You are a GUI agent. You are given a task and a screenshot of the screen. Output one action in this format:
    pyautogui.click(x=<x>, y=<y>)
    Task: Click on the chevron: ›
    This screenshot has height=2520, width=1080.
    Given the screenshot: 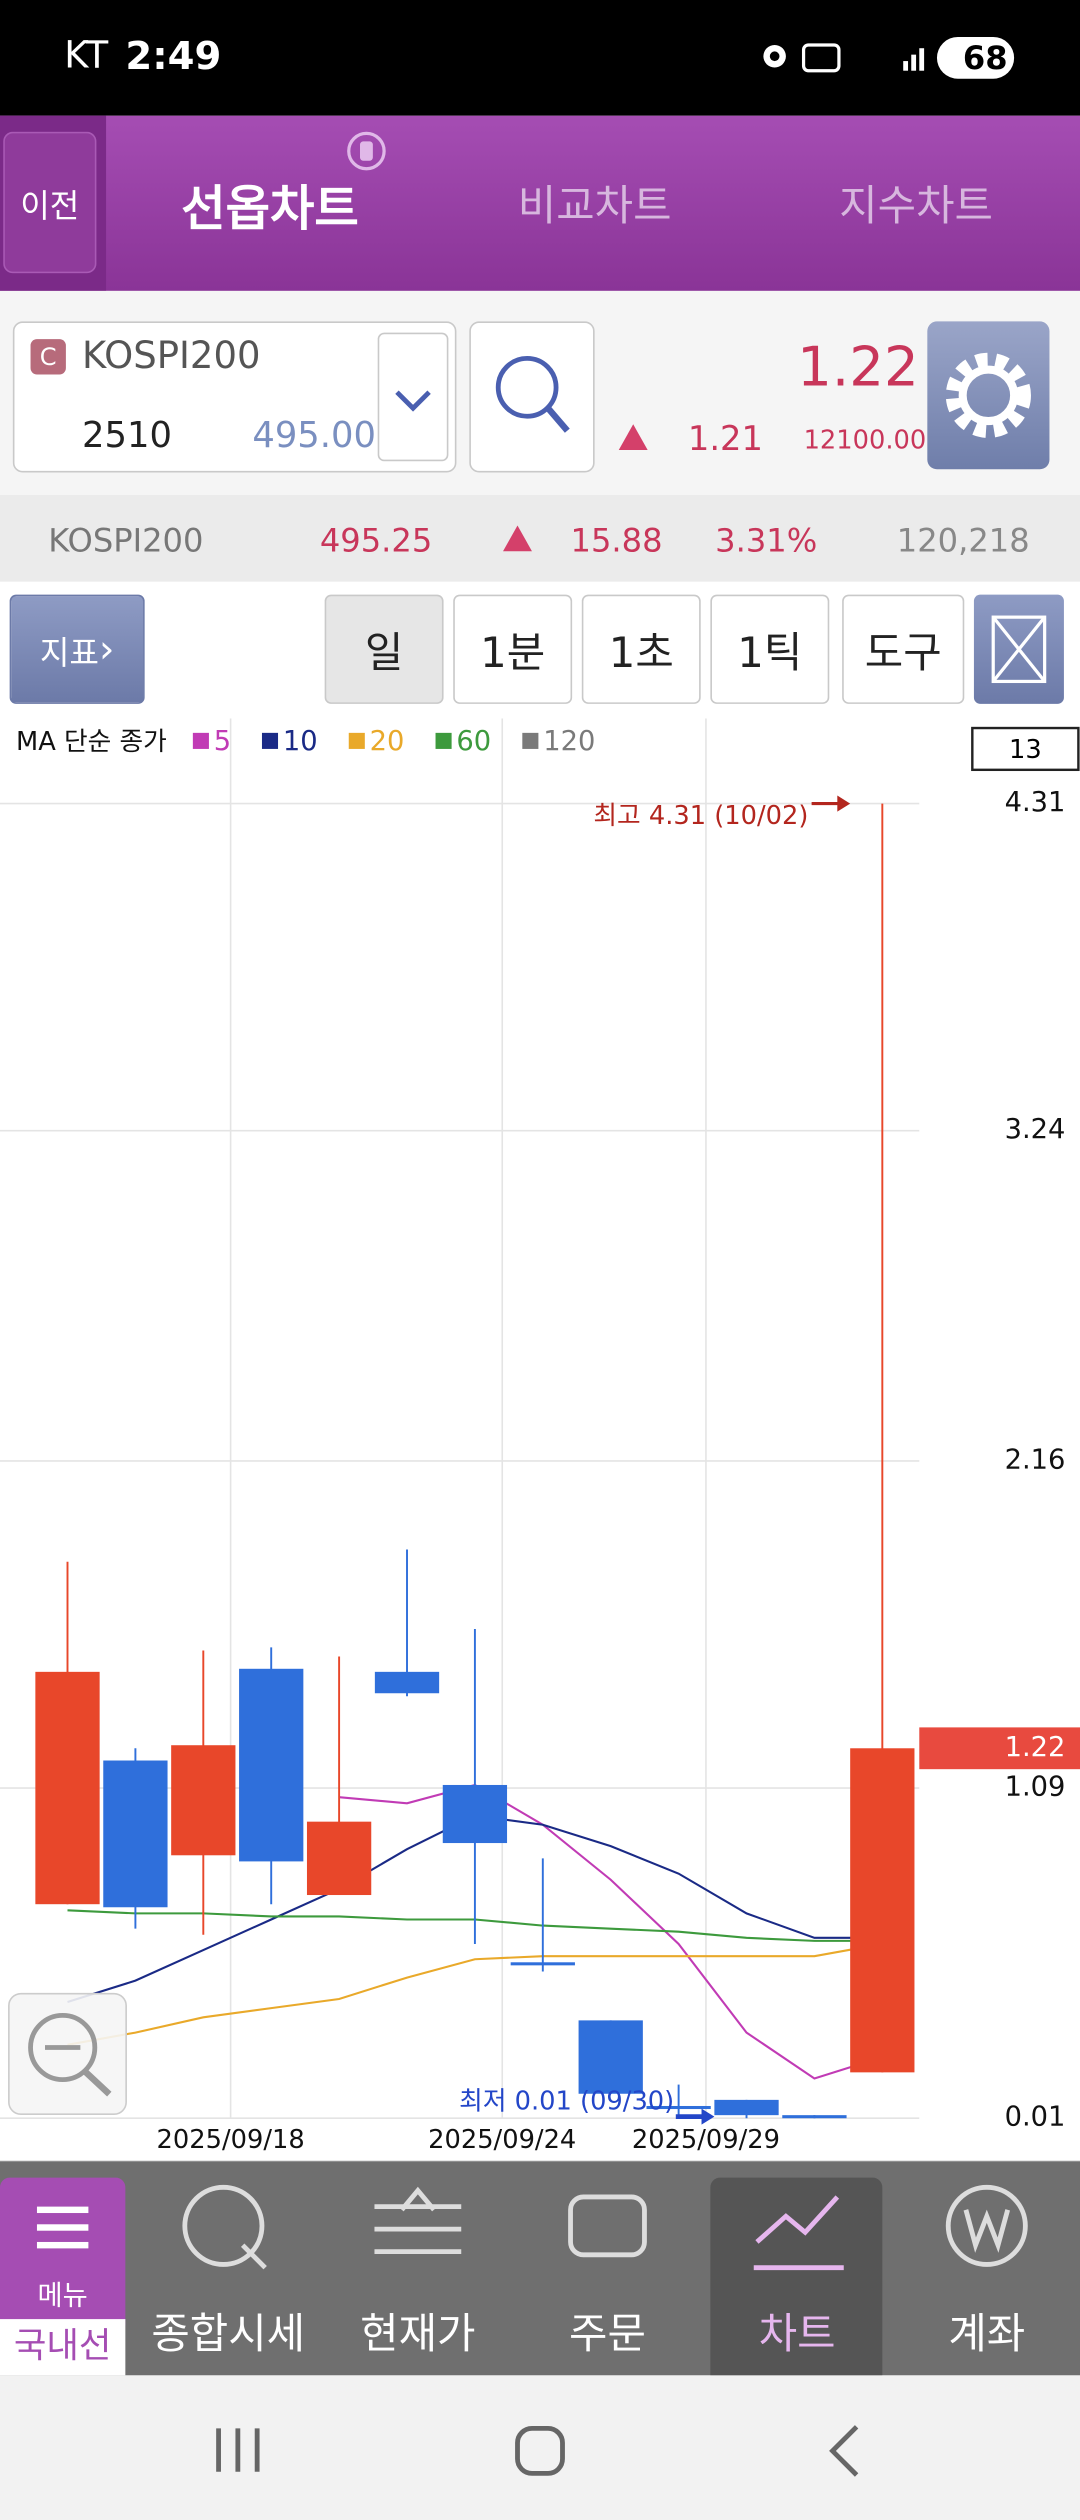 What is the action you would take?
    pyautogui.click(x=106, y=649)
    